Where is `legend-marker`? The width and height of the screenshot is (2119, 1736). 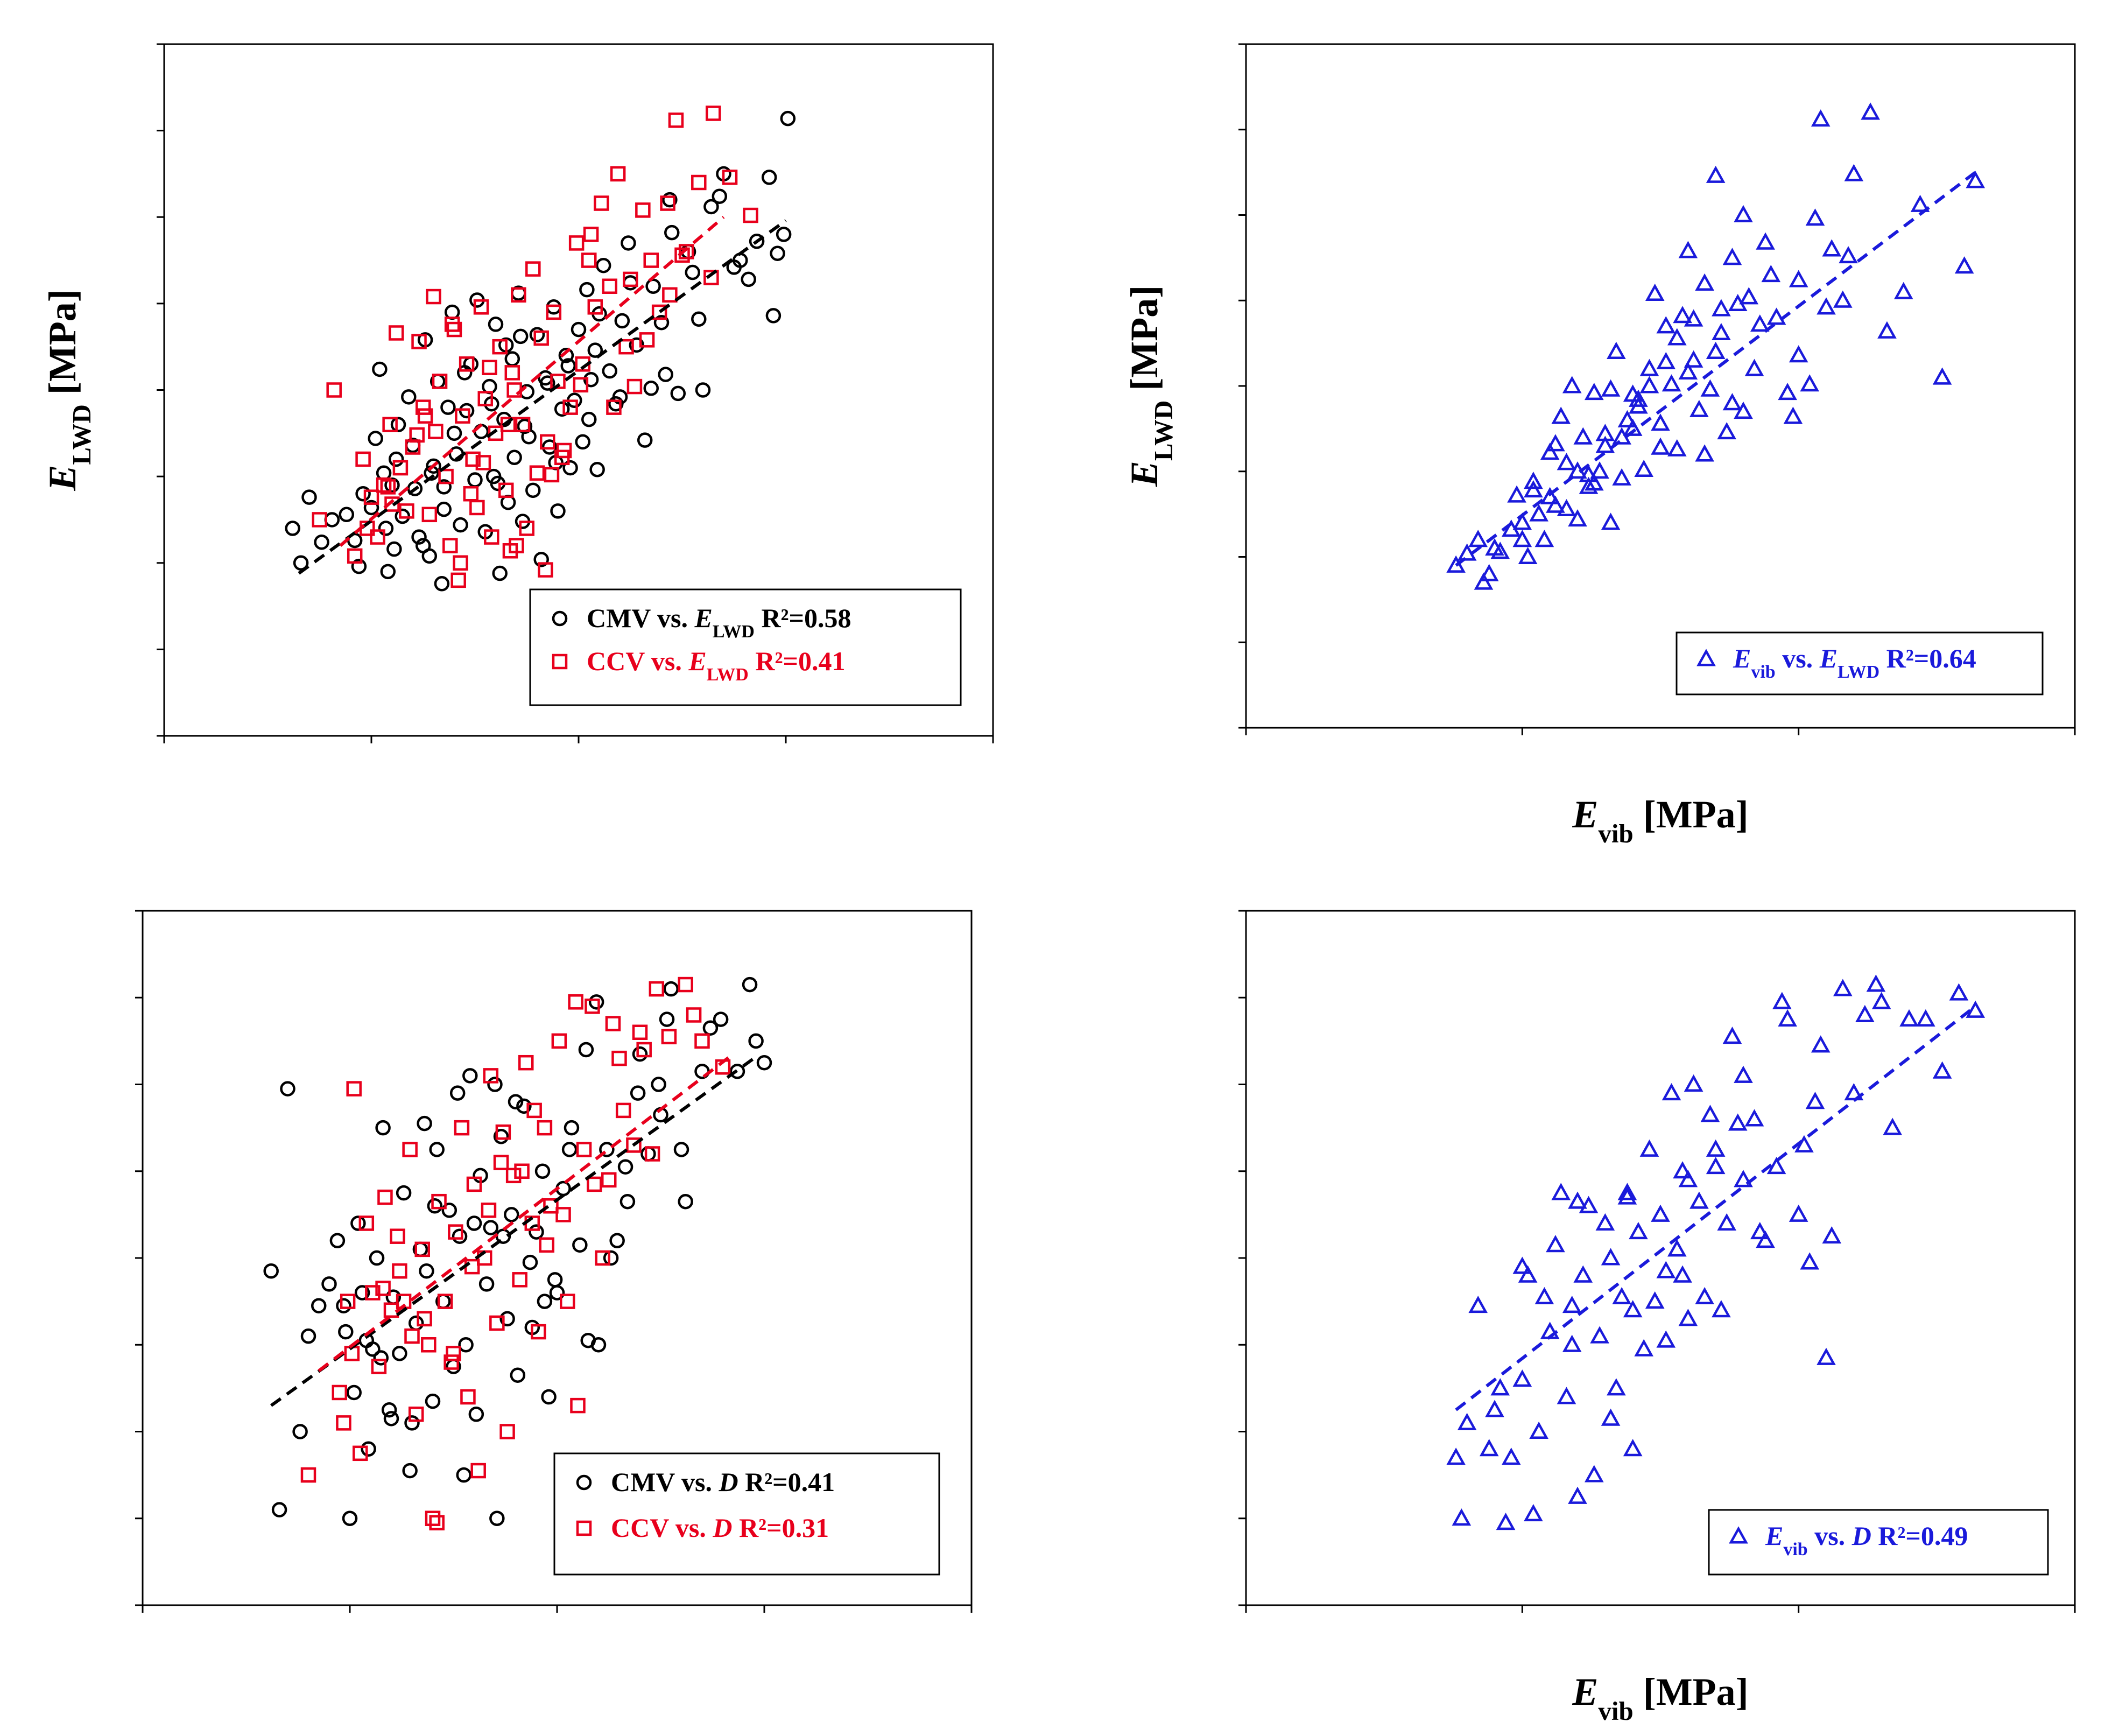
legend-marker is located at coordinates (584, 1482).